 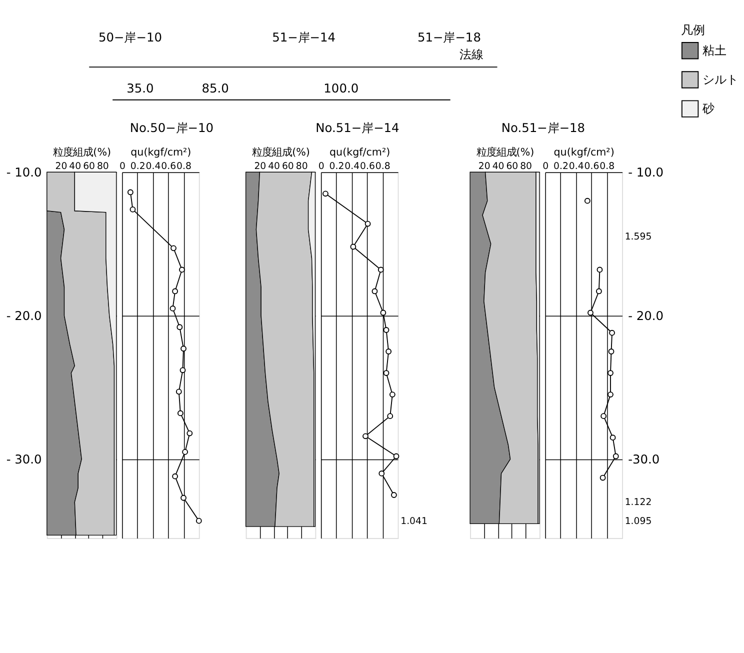 What do you see at coordinates (172, 127) in the screenshot?
I see `text: No.50−岸−10` at bounding box center [172, 127].